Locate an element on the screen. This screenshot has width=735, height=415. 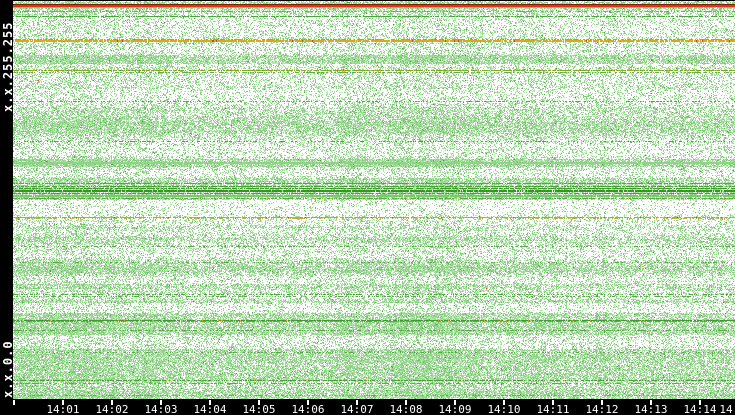
x-tick-label: 14:08 is located at coordinates (406, 409).